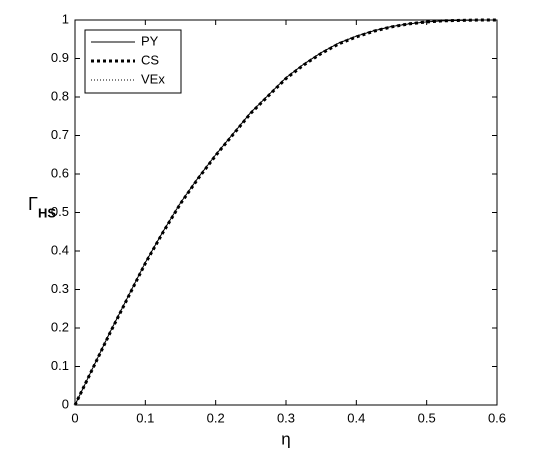 The height and width of the screenshot is (465, 540). I want to click on x-tick-label: 0.1, so click(145, 417).